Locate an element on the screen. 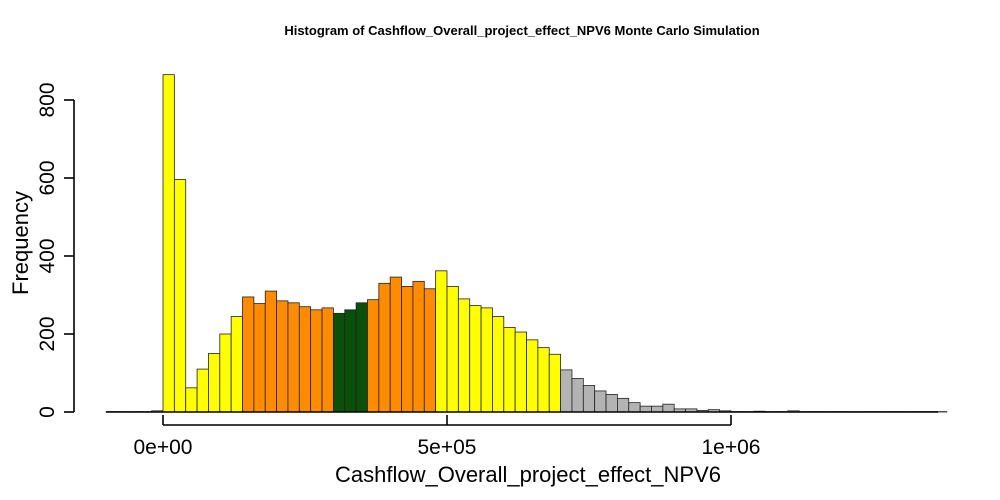 The width and height of the screenshot is (1000, 500). y-tick-label: 400 is located at coordinates (47, 255).